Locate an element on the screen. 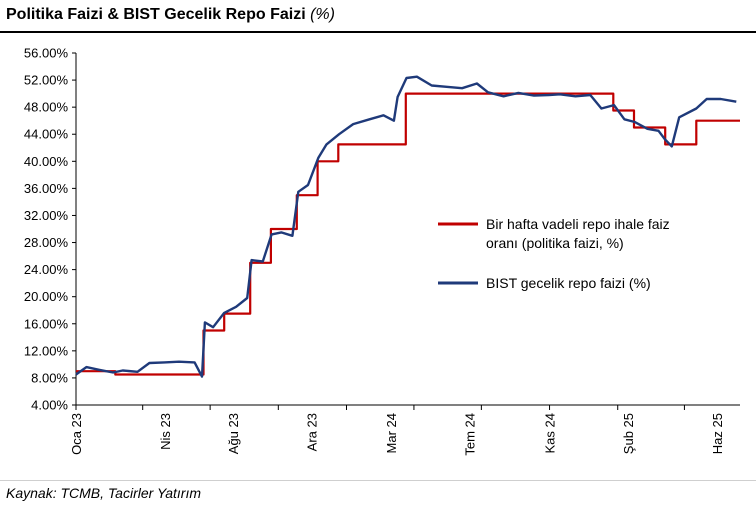  x-tick-label: Haz 25 is located at coordinates (717, 433).